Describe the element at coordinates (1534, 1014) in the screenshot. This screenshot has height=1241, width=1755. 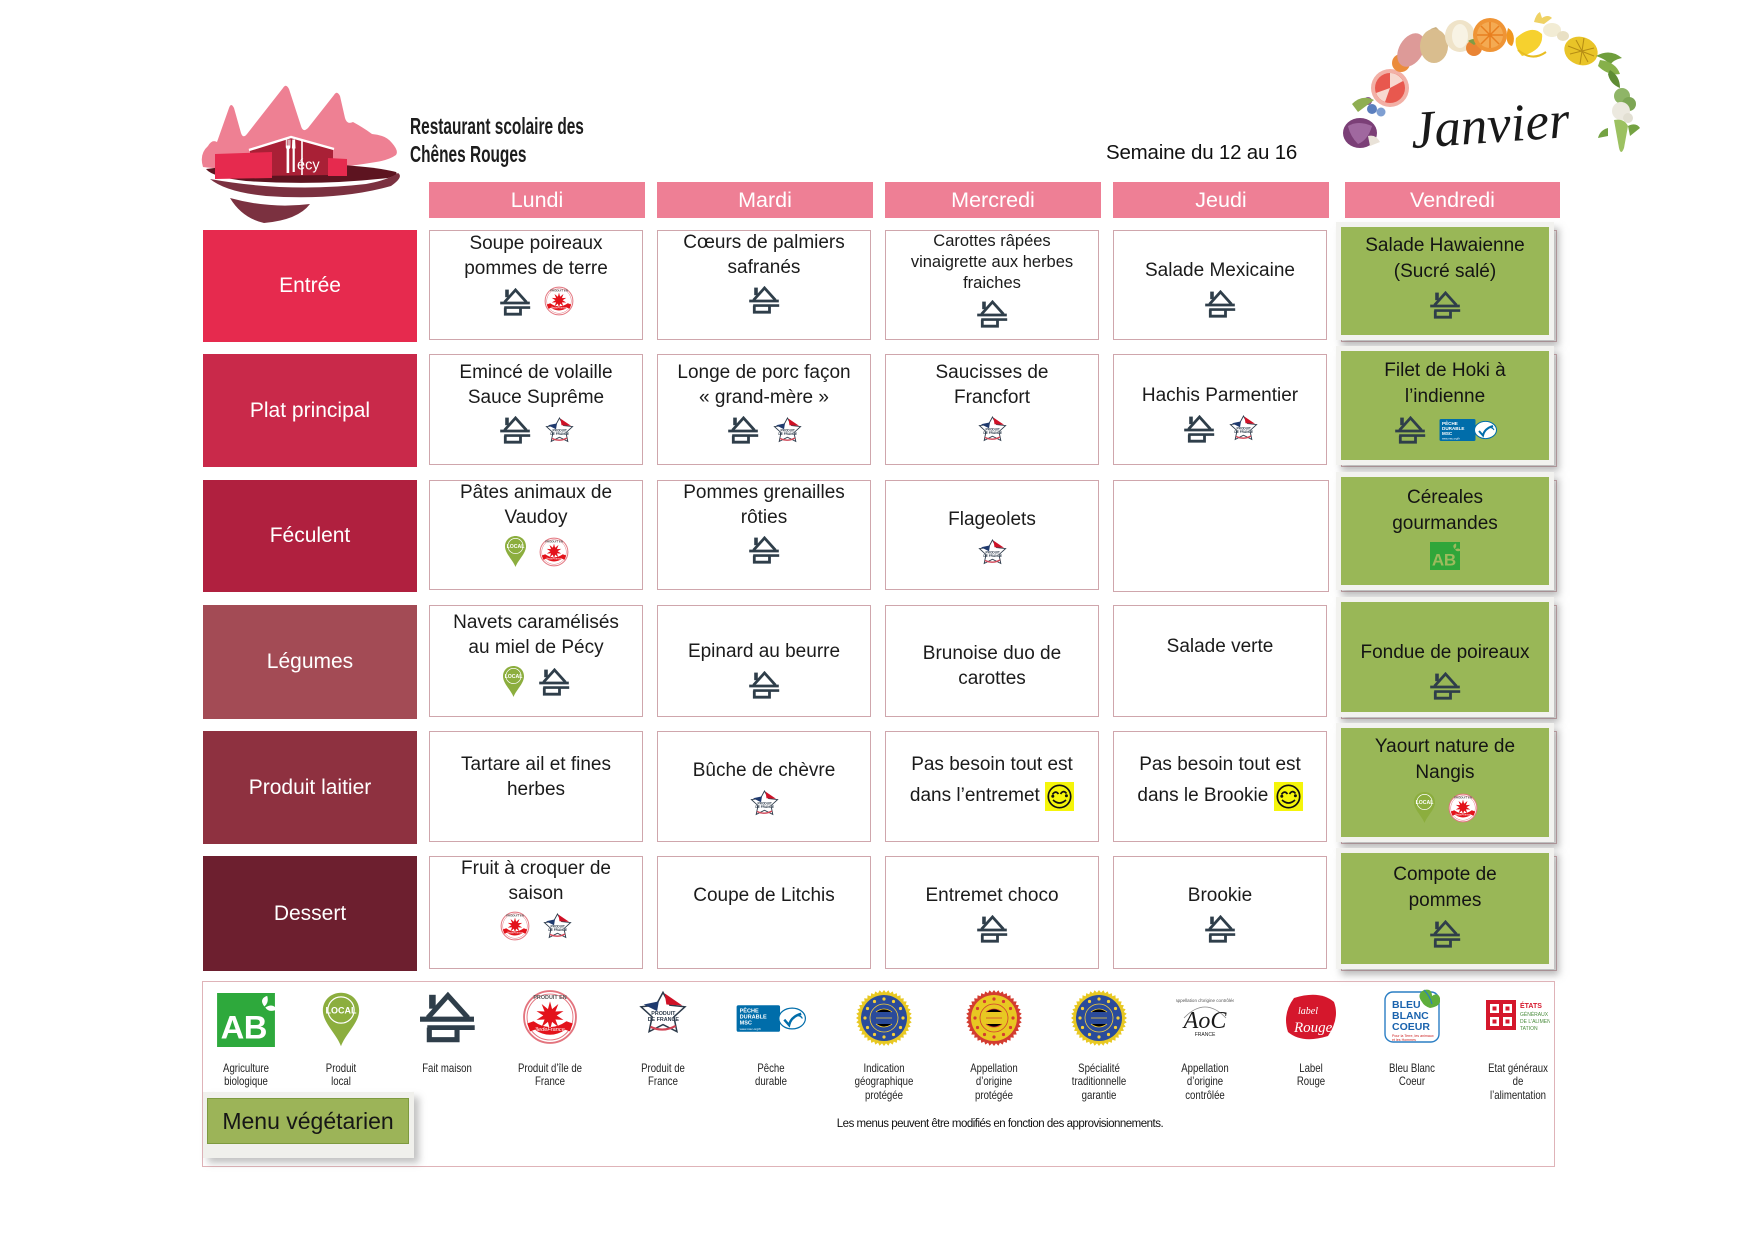
I see `svg-text: GÉNÉRAUX` at that location.